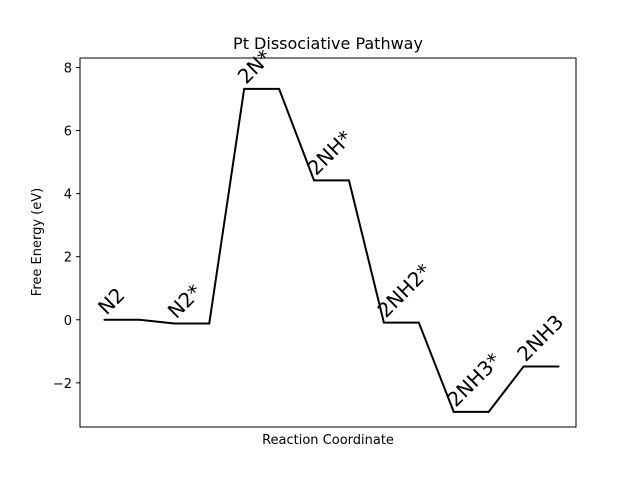  Describe the element at coordinates (37, 242) in the screenshot. I see `y-axis-label: Free Energy (eV)` at that location.